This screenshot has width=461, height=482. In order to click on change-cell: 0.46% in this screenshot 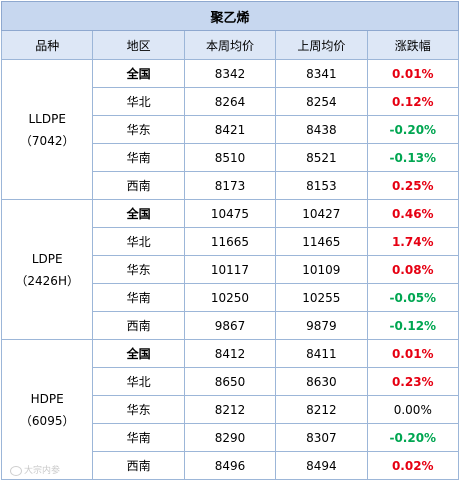, I will do `click(413, 213)`.